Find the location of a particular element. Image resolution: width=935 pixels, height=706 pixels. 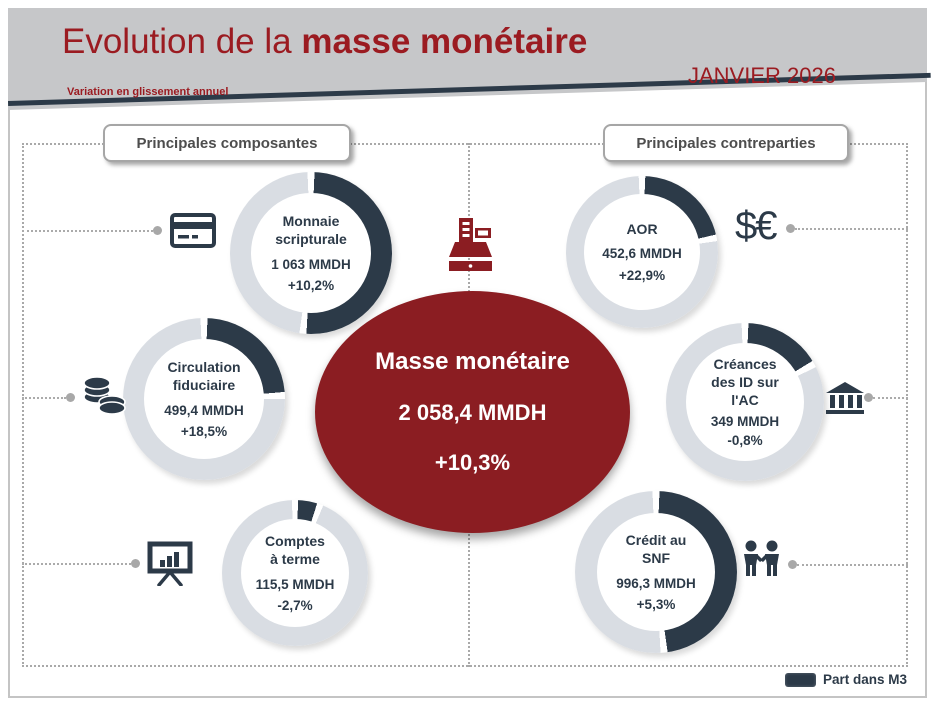

donut-value: 349 MMDH is located at coordinates (745, 421).